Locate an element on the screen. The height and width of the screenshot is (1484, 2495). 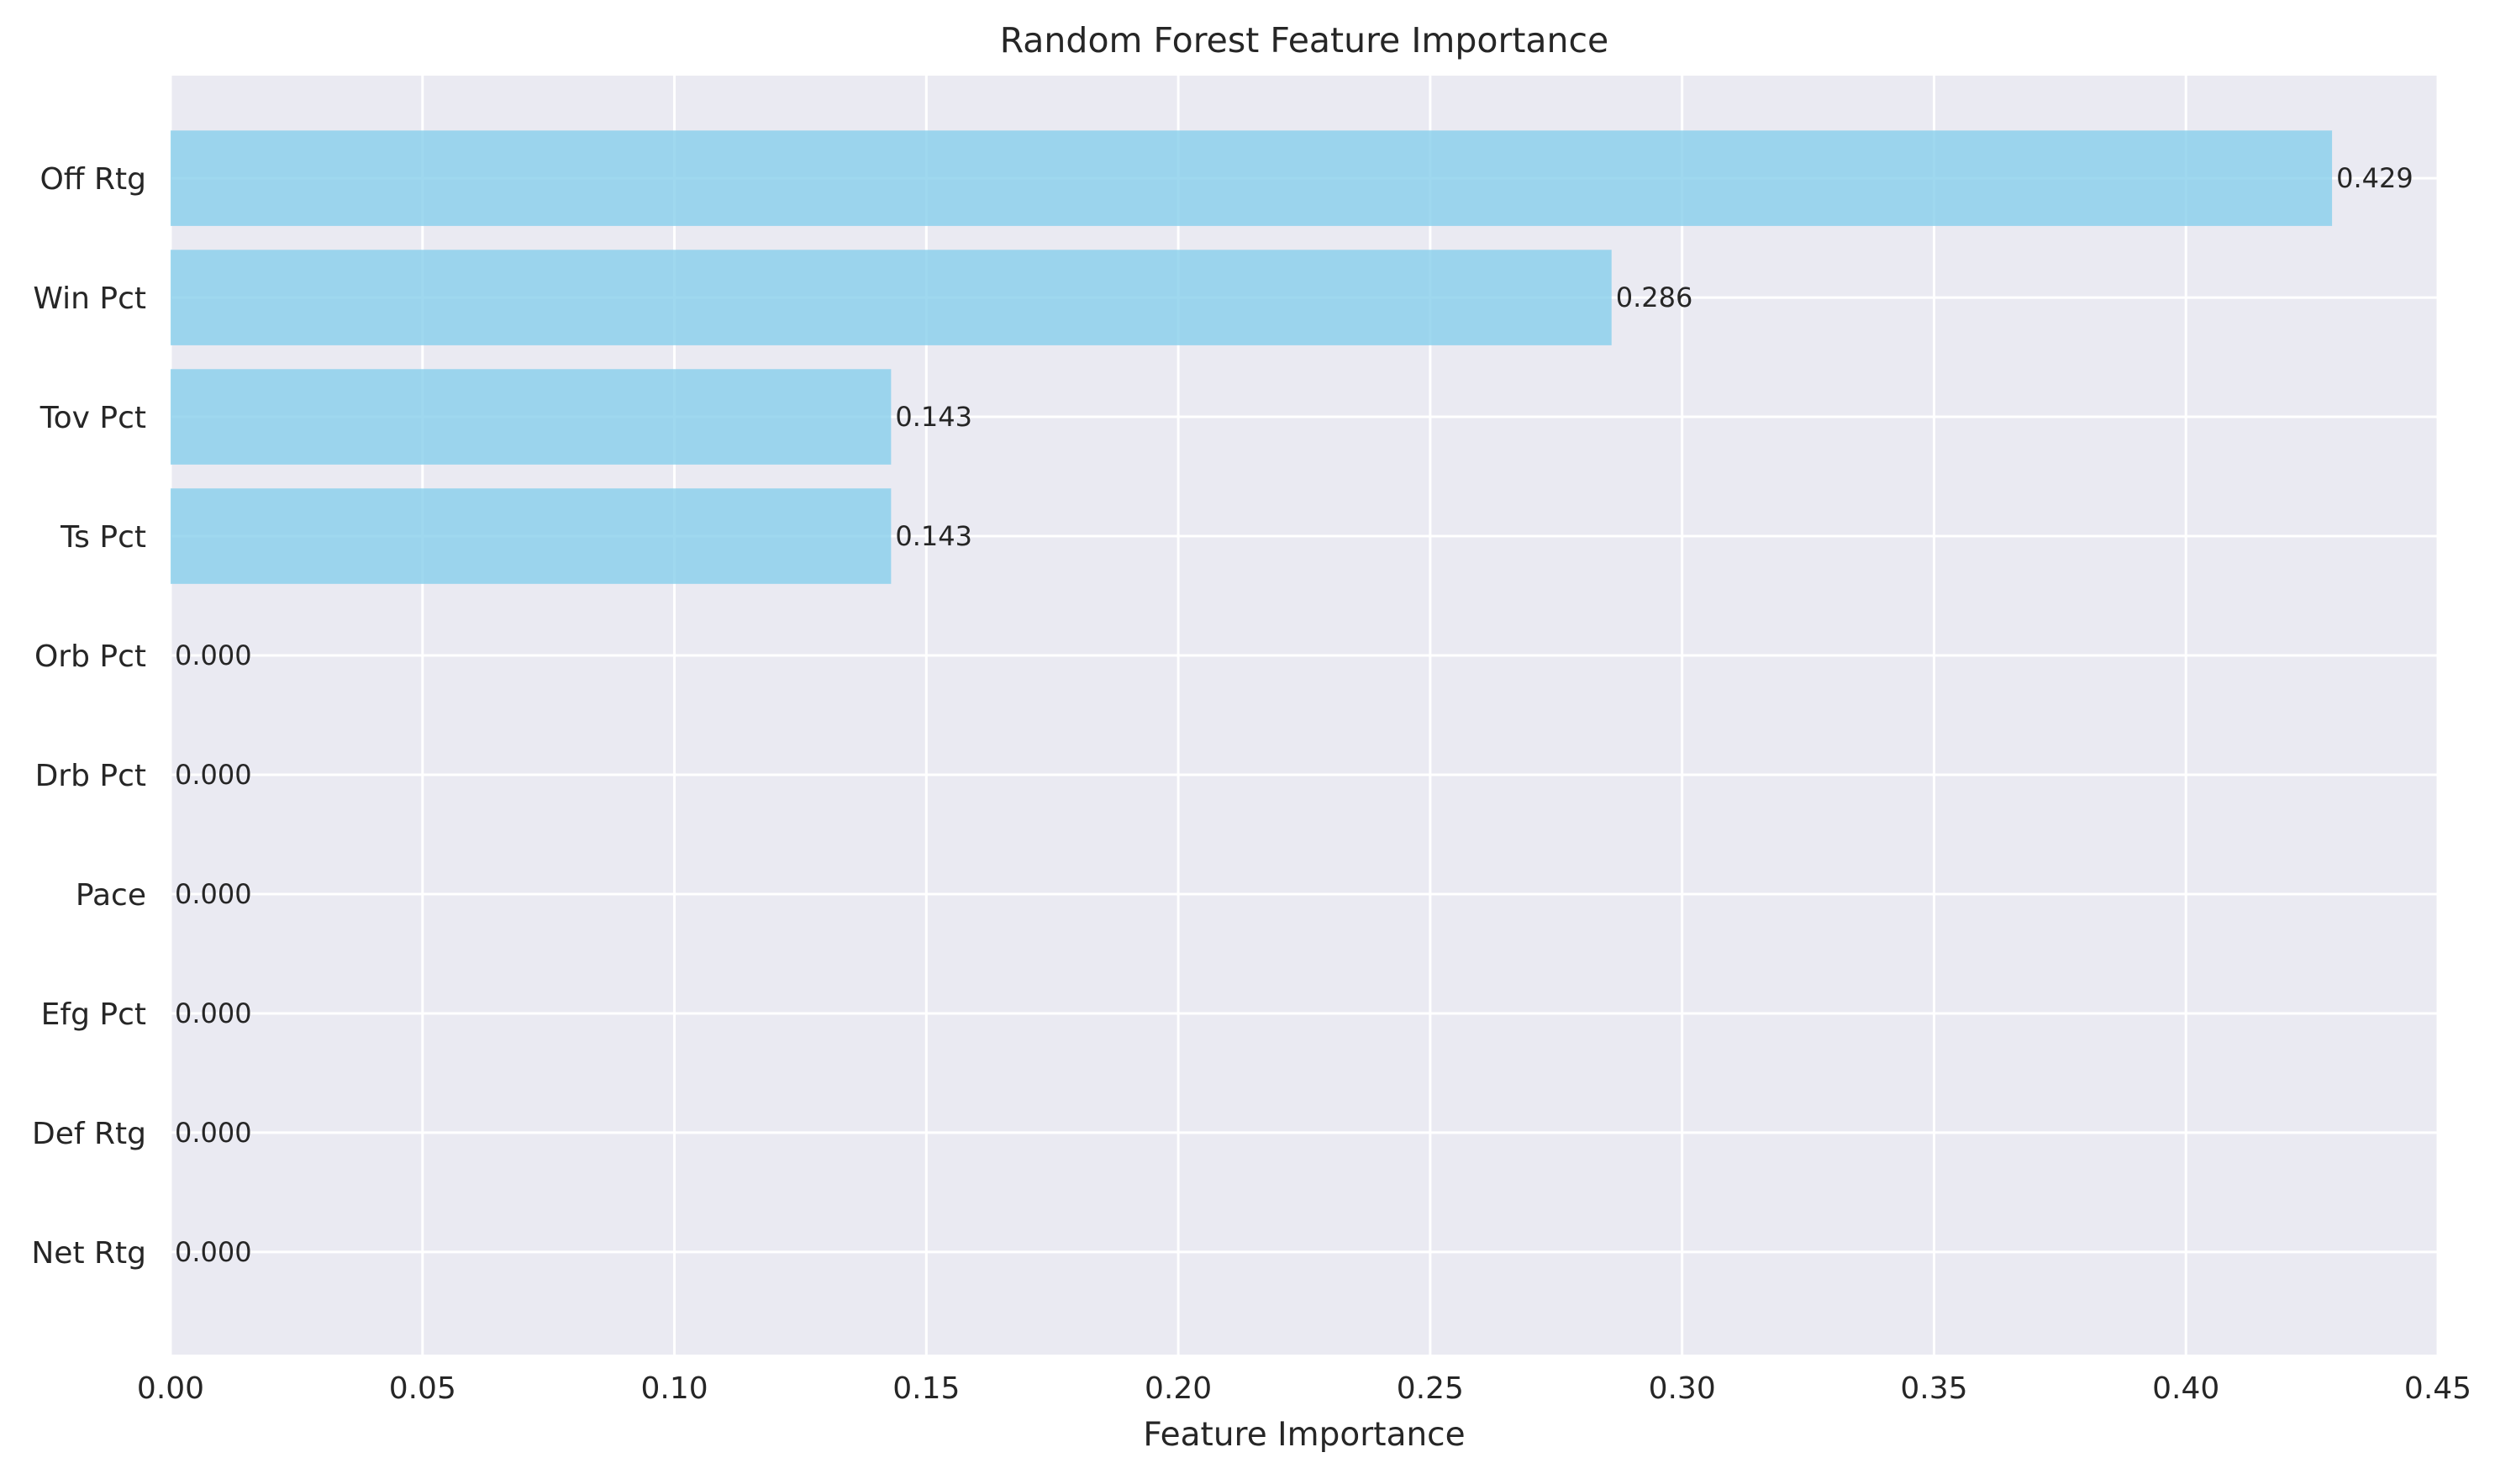
x-tick-label: 0.15 is located at coordinates (926, 1388).